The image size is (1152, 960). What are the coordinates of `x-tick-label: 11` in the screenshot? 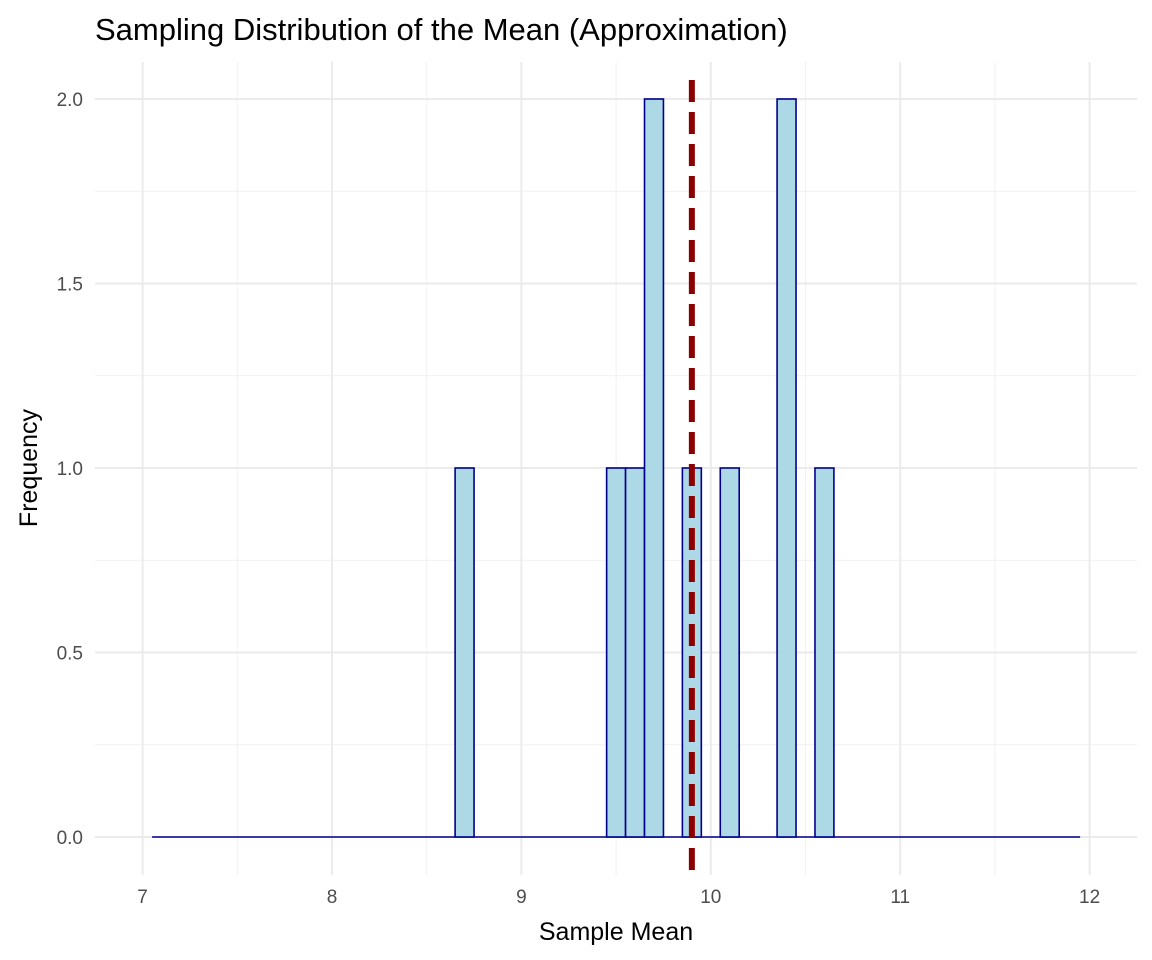 It's located at (900, 897).